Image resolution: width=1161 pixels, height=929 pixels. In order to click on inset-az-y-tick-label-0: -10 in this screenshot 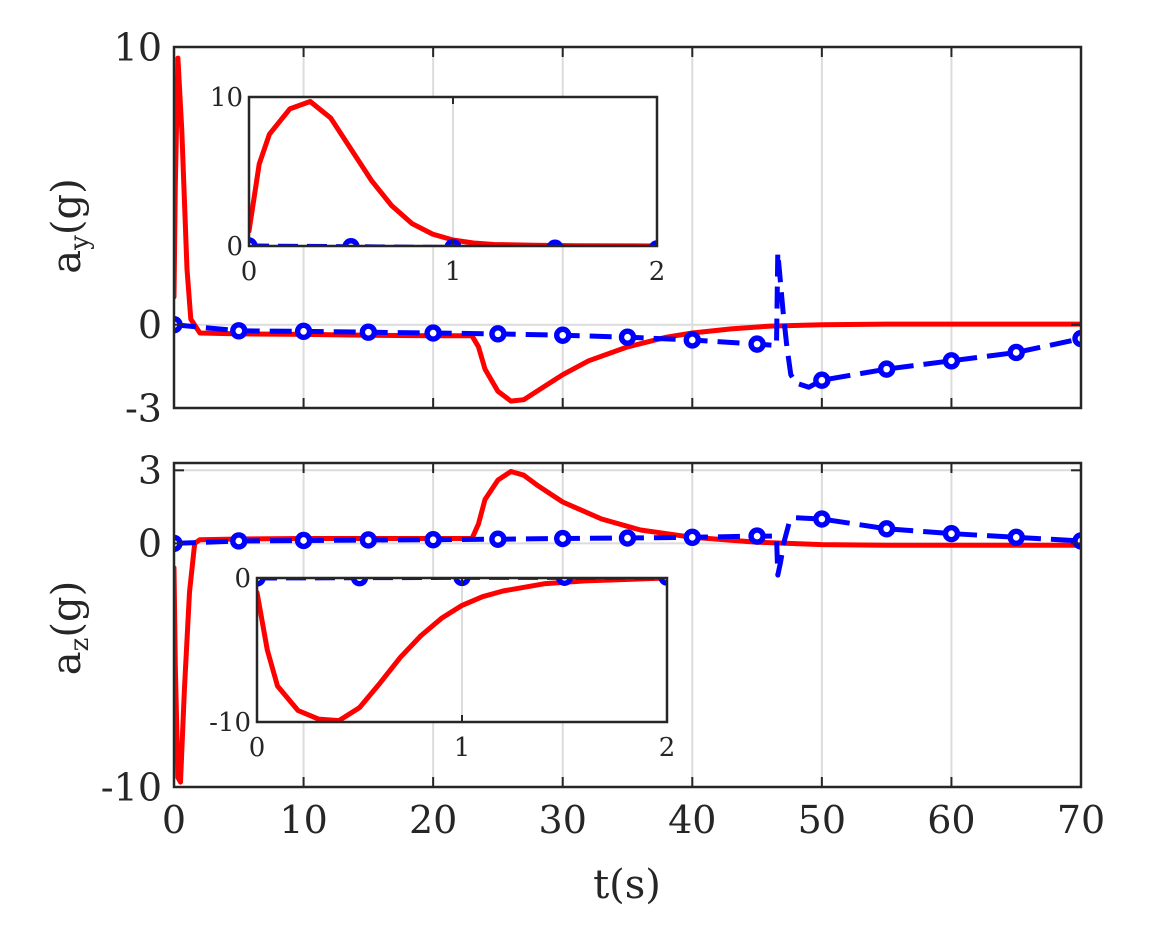, I will do `click(230, 723)`.